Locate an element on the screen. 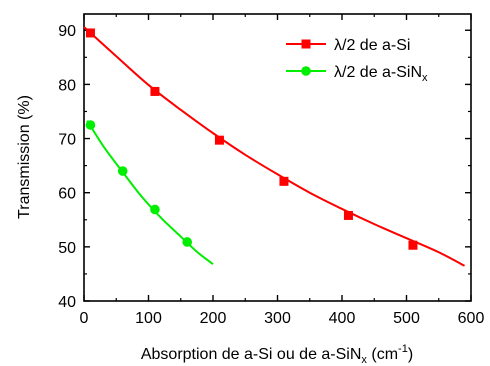 Image resolution: width=490 pixels, height=366 pixels. legend-item: λ/2 de a-Si is located at coordinates (348, 45).